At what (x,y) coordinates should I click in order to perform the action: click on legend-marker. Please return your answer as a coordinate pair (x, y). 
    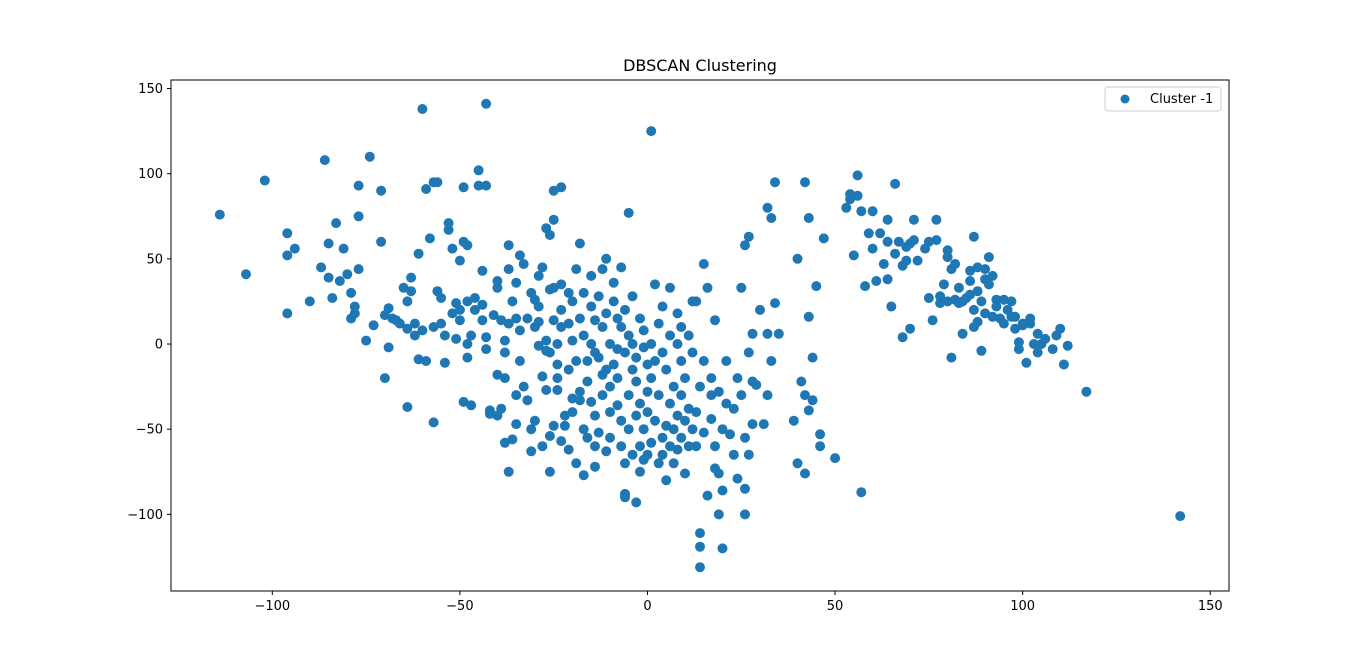
    Looking at the image, I should click on (1125, 99).